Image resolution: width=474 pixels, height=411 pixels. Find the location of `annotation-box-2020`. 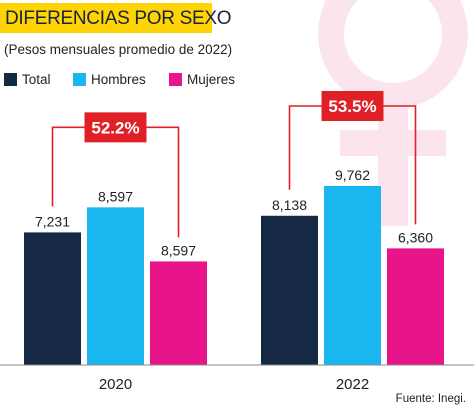

annotation-box-2020 is located at coordinates (115, 127).